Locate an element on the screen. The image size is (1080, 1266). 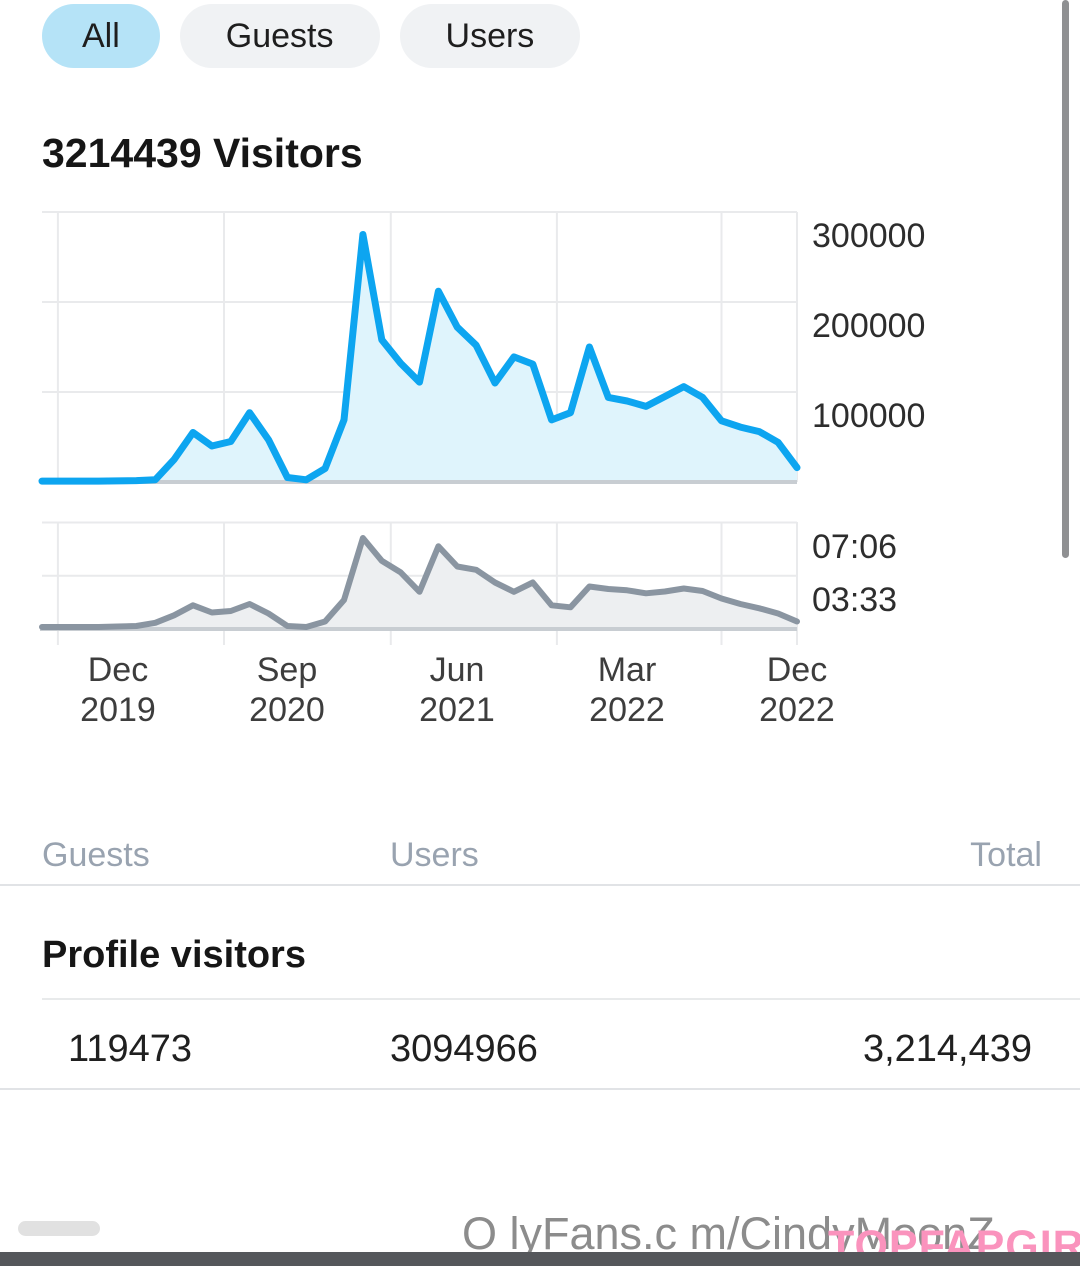
scrollbar is located at coordinates (1065, 279).